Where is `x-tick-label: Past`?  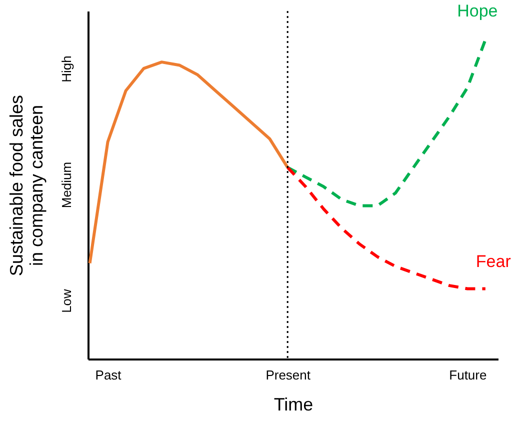 x-tick-label: Past is located at coordinates (108, 375).